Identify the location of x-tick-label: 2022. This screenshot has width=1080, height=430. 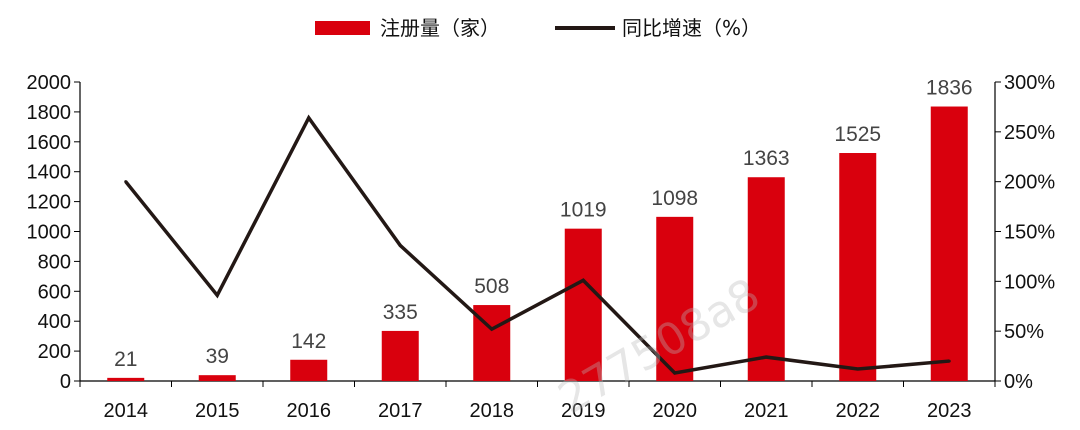
(858, 411).